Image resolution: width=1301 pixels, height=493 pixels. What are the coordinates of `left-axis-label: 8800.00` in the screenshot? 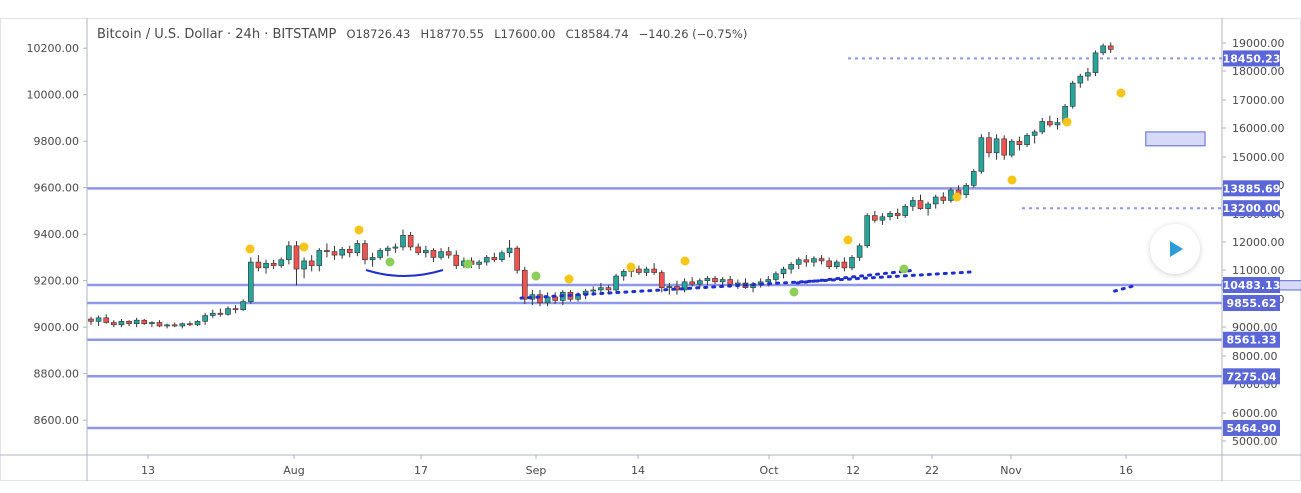 It's located at (57, 374).